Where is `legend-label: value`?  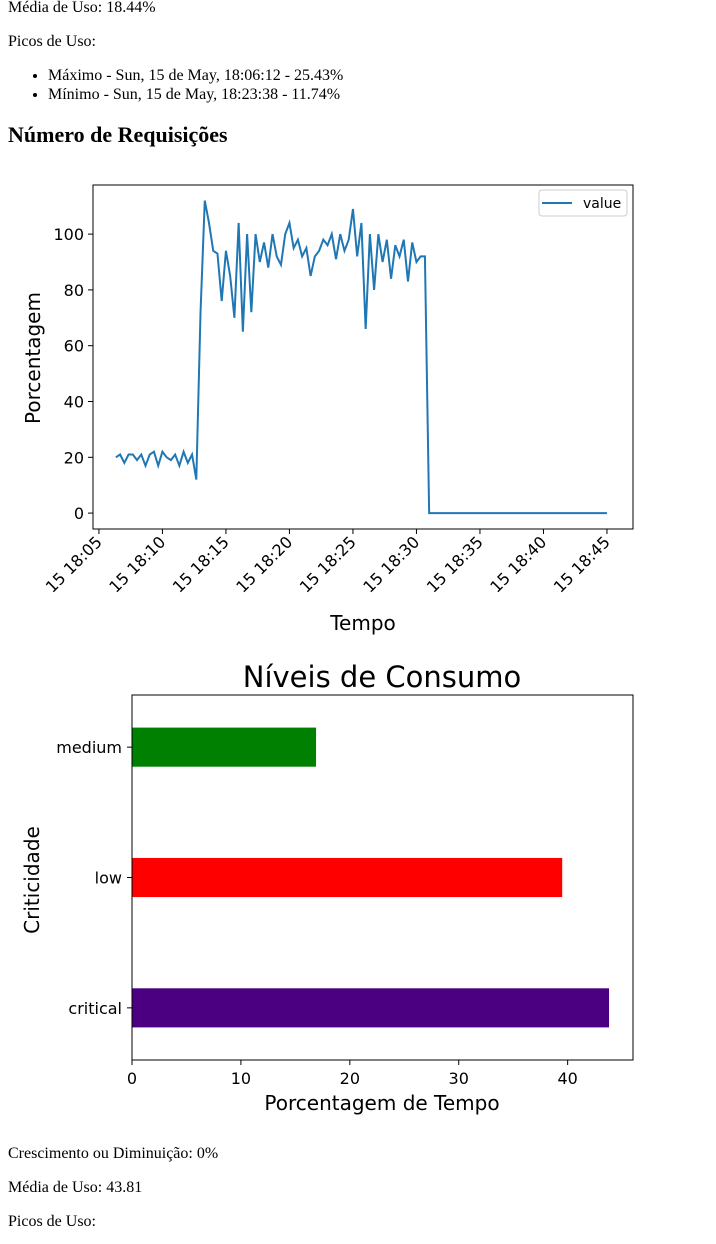 legend-label: value is located at coordinates (602, 204).